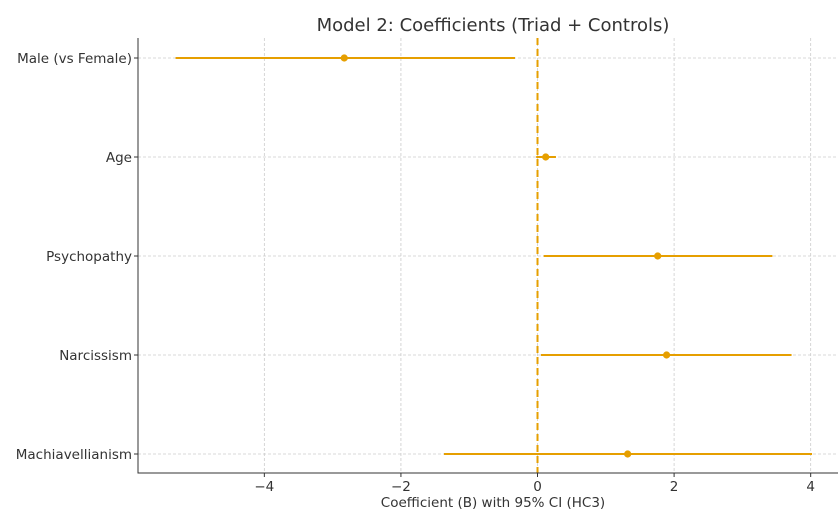 This screenshot has width=838, height=509. I want to click on y-tick-label-0: Male (vs Female), so click(74, 59).